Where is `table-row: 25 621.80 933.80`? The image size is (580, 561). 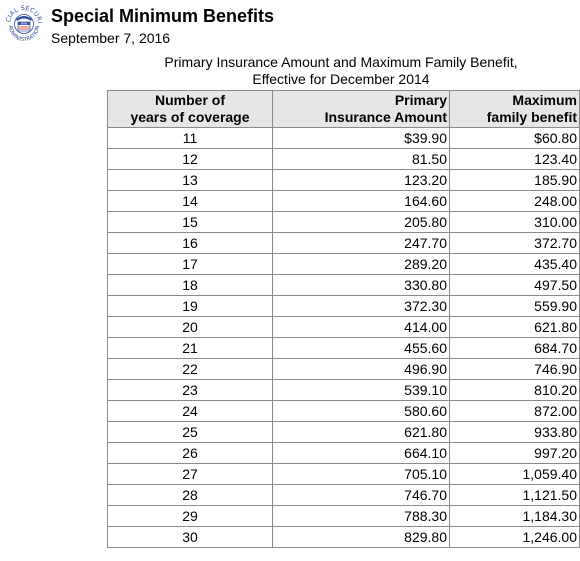
table-row: 25 621.80 933.80 is located at coordinates (343, 432).